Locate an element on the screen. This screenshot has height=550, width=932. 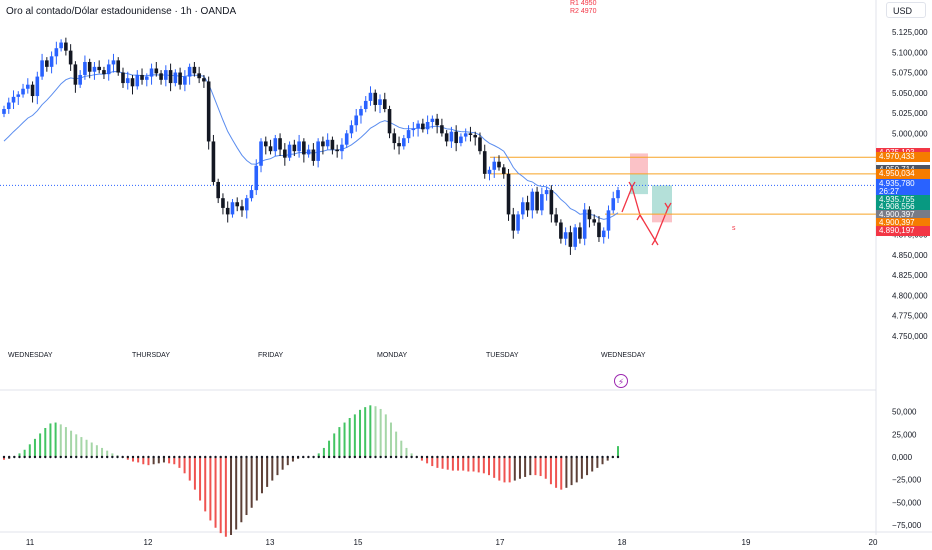
date-label: 12 is located at coordinates (148, 542).